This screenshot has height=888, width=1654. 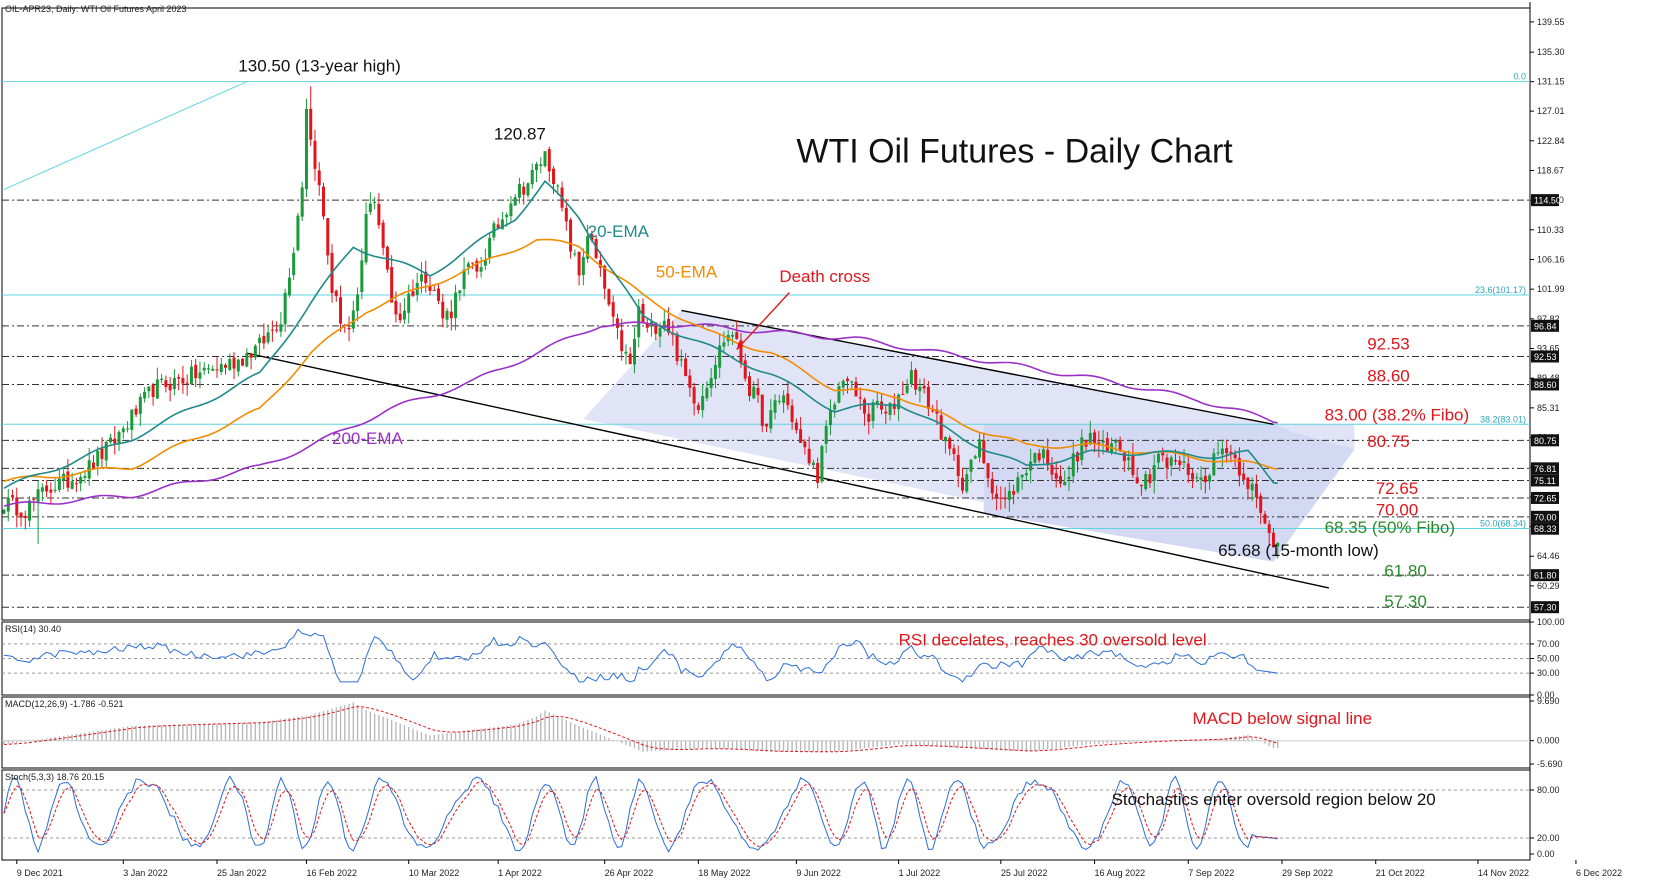 What do you see at coordinates (1053, 639) in the screenshot?
I see `rsi-annotation: RSI decelates, reaches 30 oversold level` at bounding box center [1053, 639].